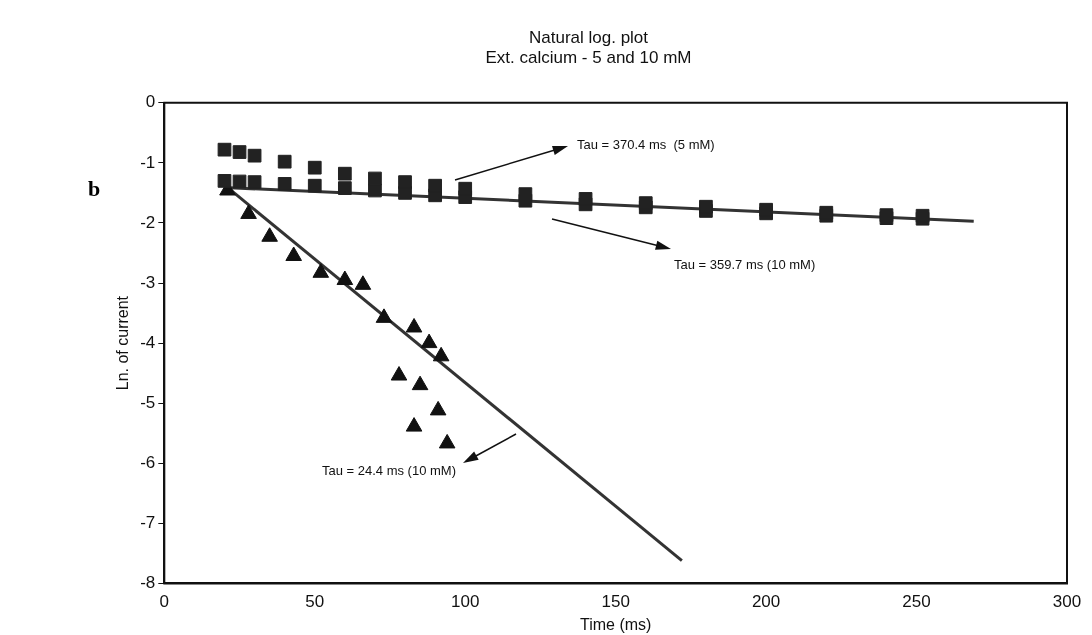  I want to click on chart-subtitle: Ext. calcium - 5 and 10 mM, so click(588, 58).